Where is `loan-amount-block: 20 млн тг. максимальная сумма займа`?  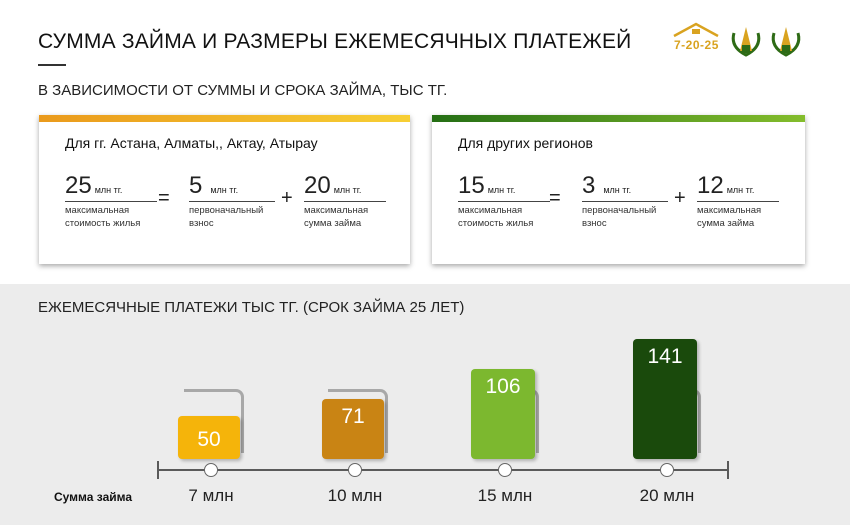
loan-amount-block: 20 млн тг. максимальная сумма займа is located at coordinates (345, 201).